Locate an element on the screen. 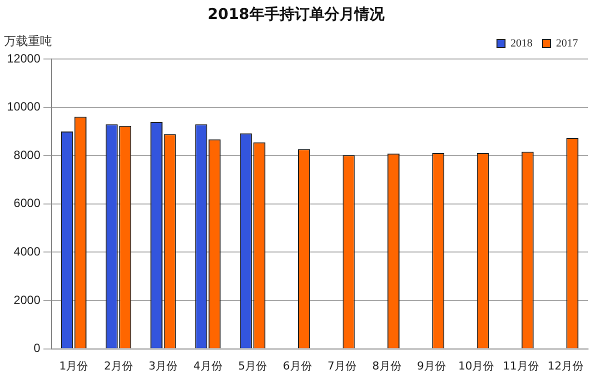 This screenshot has width=600, height=376. x-tick-label: 8月份 is located at coordinates (387, 365).